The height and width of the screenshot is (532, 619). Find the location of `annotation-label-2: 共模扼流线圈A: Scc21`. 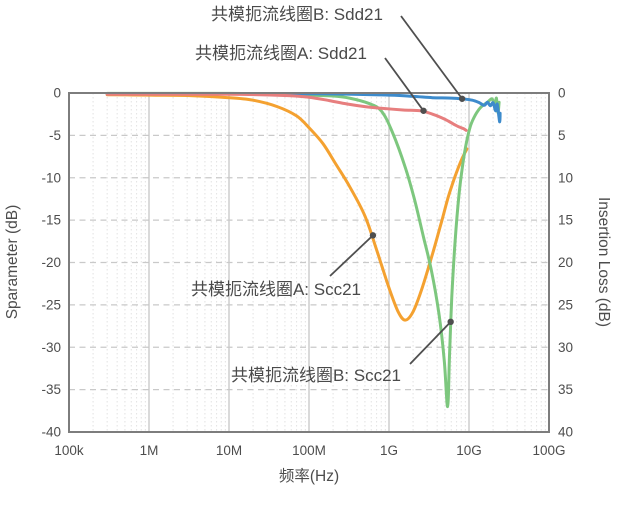

annotation-label-2: 共模扼流线圈A: Scc21 is located at coordinates (276, 289).